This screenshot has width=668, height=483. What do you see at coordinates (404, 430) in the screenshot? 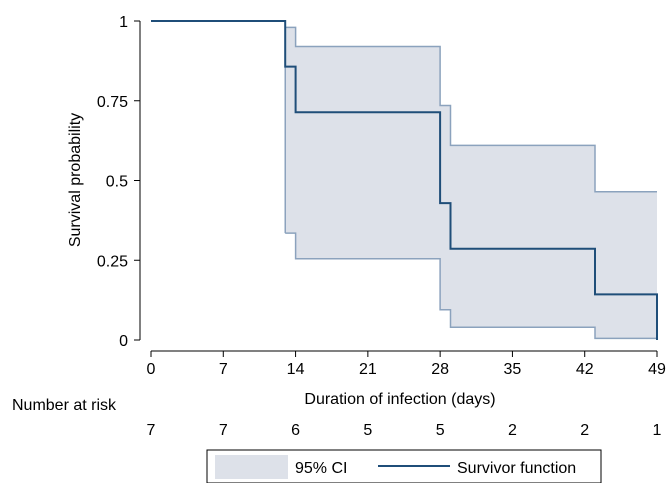
I see `risk-table-values: 7 7 6 5 5 2 2 1` at bounding box center [404, 430].